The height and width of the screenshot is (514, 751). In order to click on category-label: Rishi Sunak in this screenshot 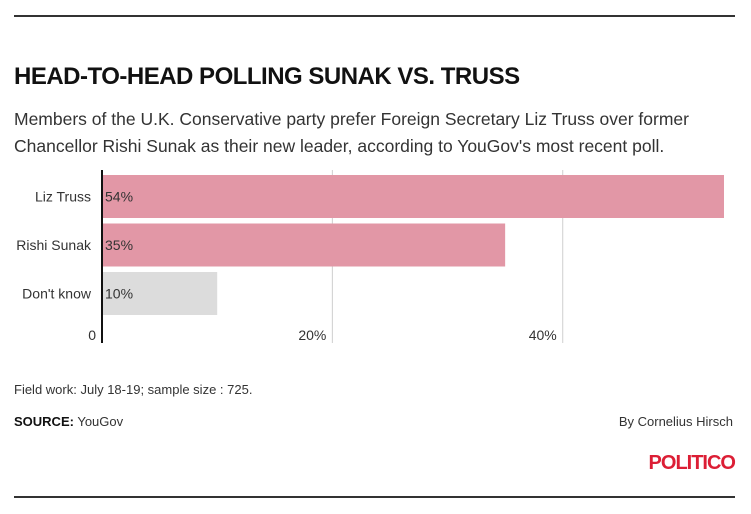, I will do `click(54, 245)`.